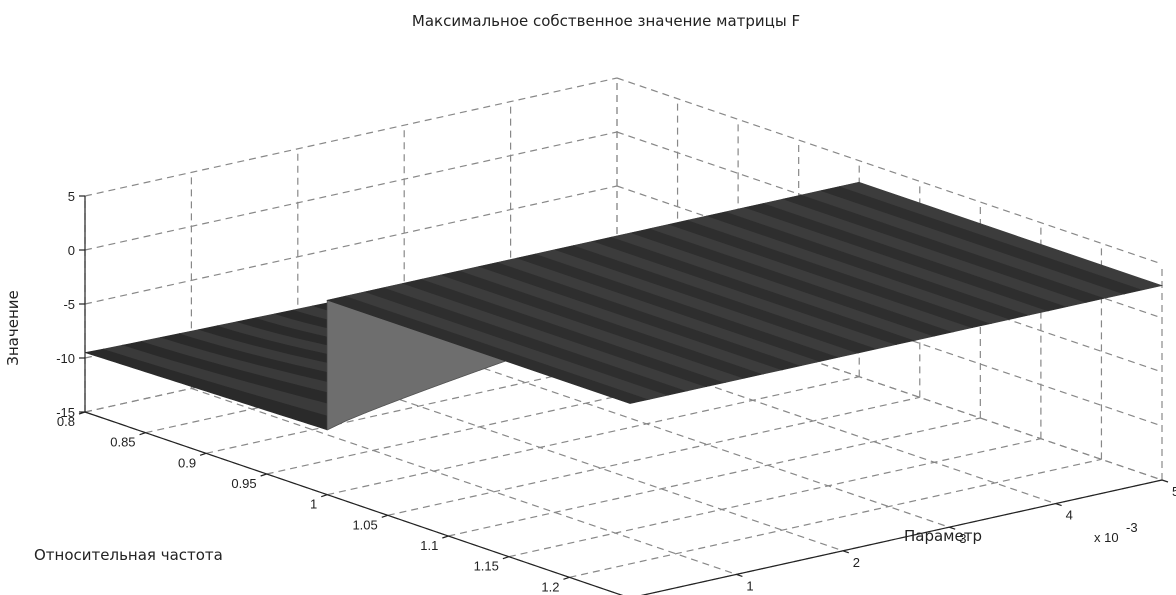 The width and height of the screenshot is (1176, 595). What do you see at coordinates (122, 442) in the screenshot?
I see `x-tick-label: 0.85` at bounding box center [122, 442].